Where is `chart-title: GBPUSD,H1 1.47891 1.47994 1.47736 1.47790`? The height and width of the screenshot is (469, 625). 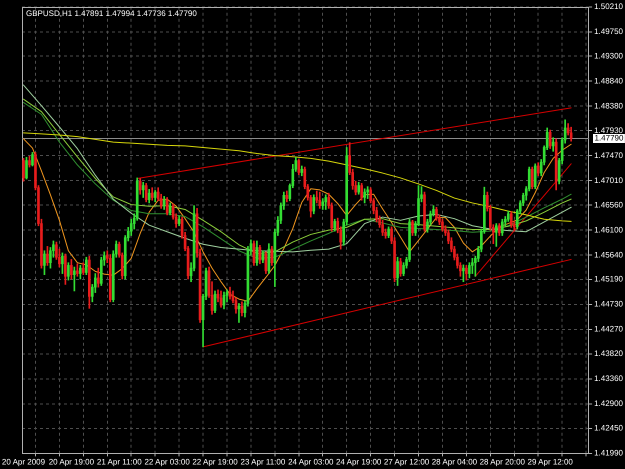 chart-title: GBPUSD,H1 1.47891 1.47994 1.47736 1.47790 is located at coordinates (112, 13).